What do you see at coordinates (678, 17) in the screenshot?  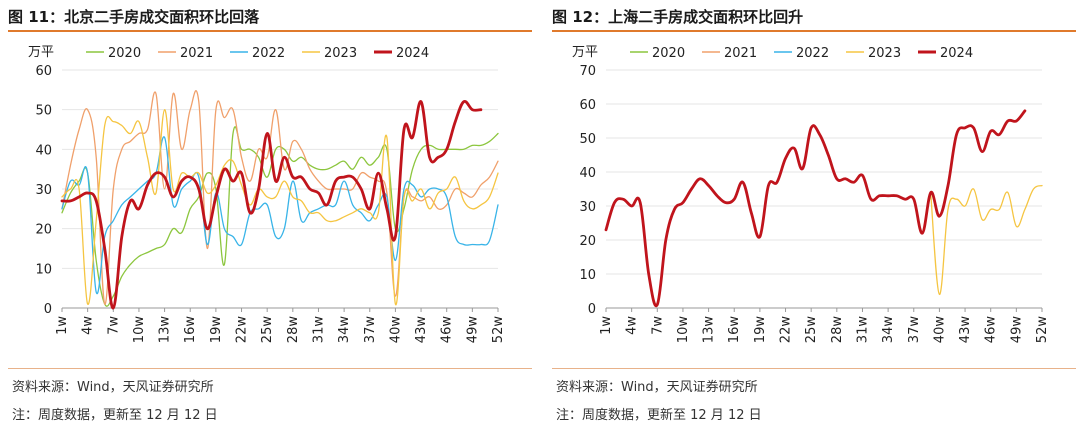 I see `chart-title: 图 12：上海二手房成交面积环比回升` at bounding box center [678, 17].